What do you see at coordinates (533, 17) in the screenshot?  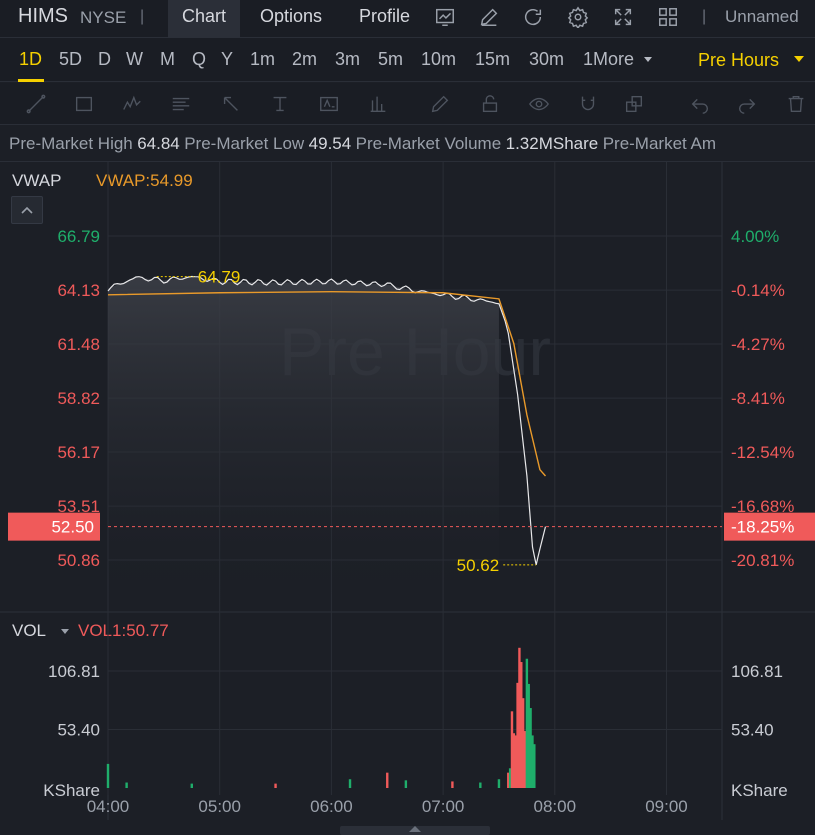 I see `refresh-icon` at bounding box center [533, 17].